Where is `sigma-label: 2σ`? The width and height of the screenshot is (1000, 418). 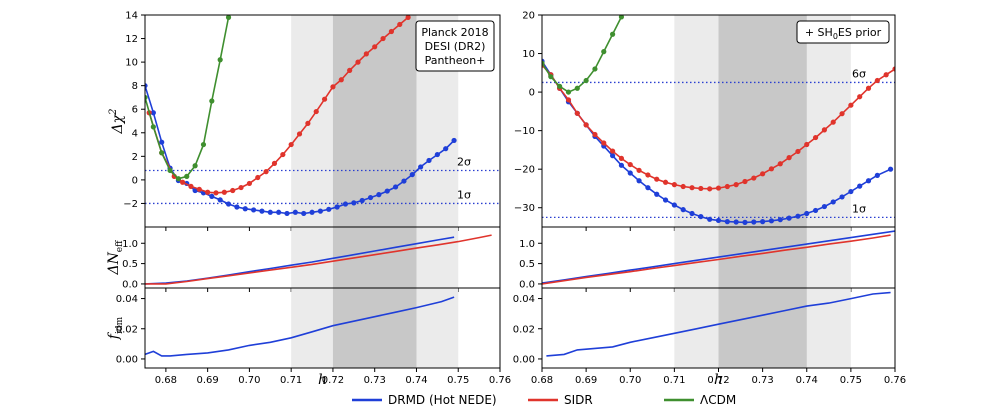
sigma-label: 2σ is located at coordinates (464, 161).